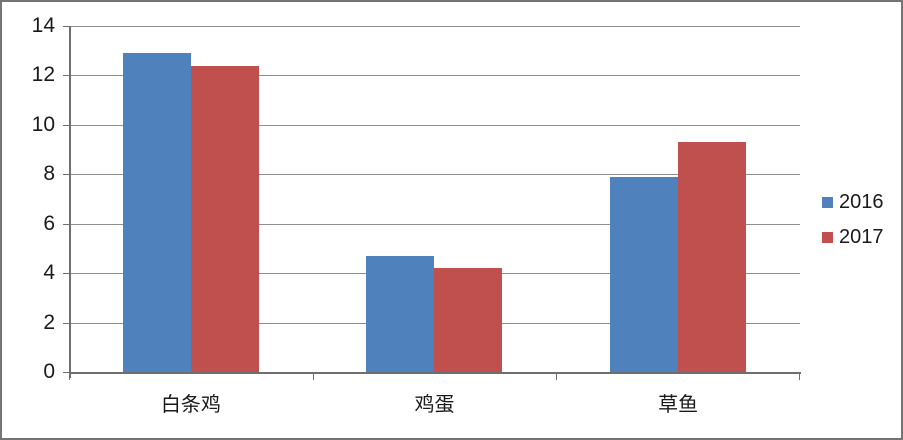 Image resolution: width=903 pixels, height=440 pixels. I want to click on bar-2017-cat0, so click(224, 218).